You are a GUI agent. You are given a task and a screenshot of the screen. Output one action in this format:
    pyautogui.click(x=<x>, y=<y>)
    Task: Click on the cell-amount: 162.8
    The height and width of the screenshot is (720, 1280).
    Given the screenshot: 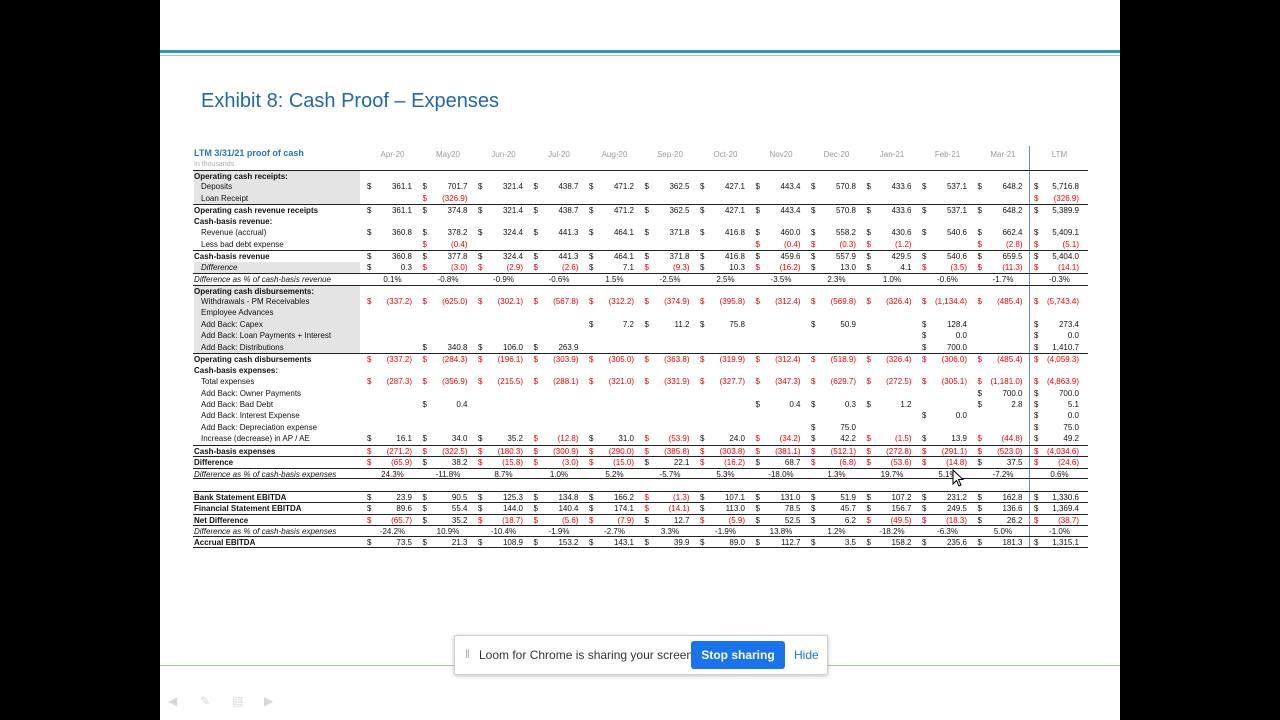 What is the action you would take?
    pyautogui.click(x=1012, y=497)
    